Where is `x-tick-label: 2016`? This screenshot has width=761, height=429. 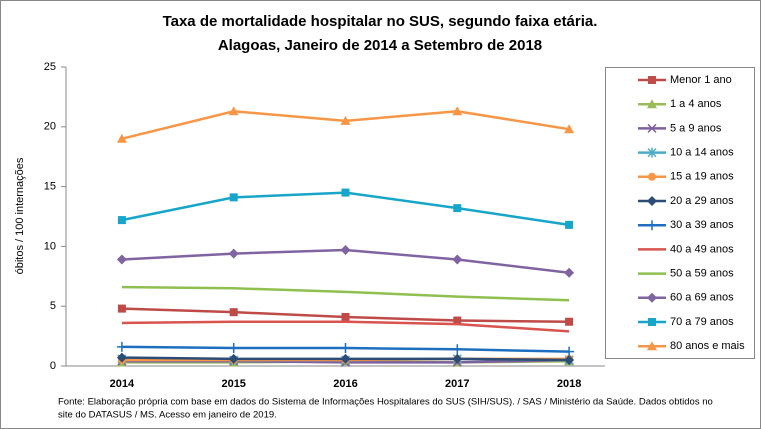 x-tick-label: 2016 is located at coordinates (345, 384).